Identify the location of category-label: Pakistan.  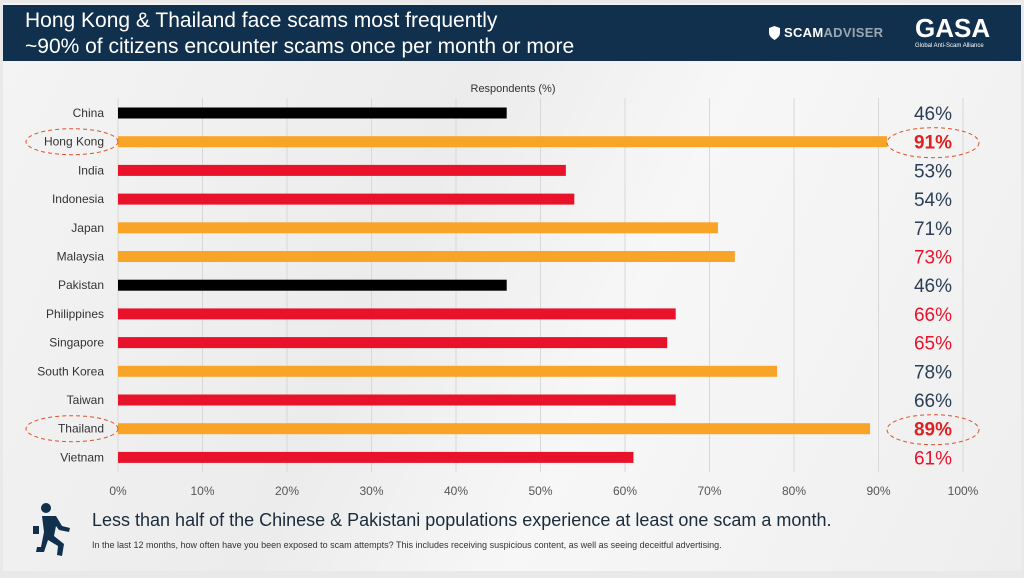
(81, 285).